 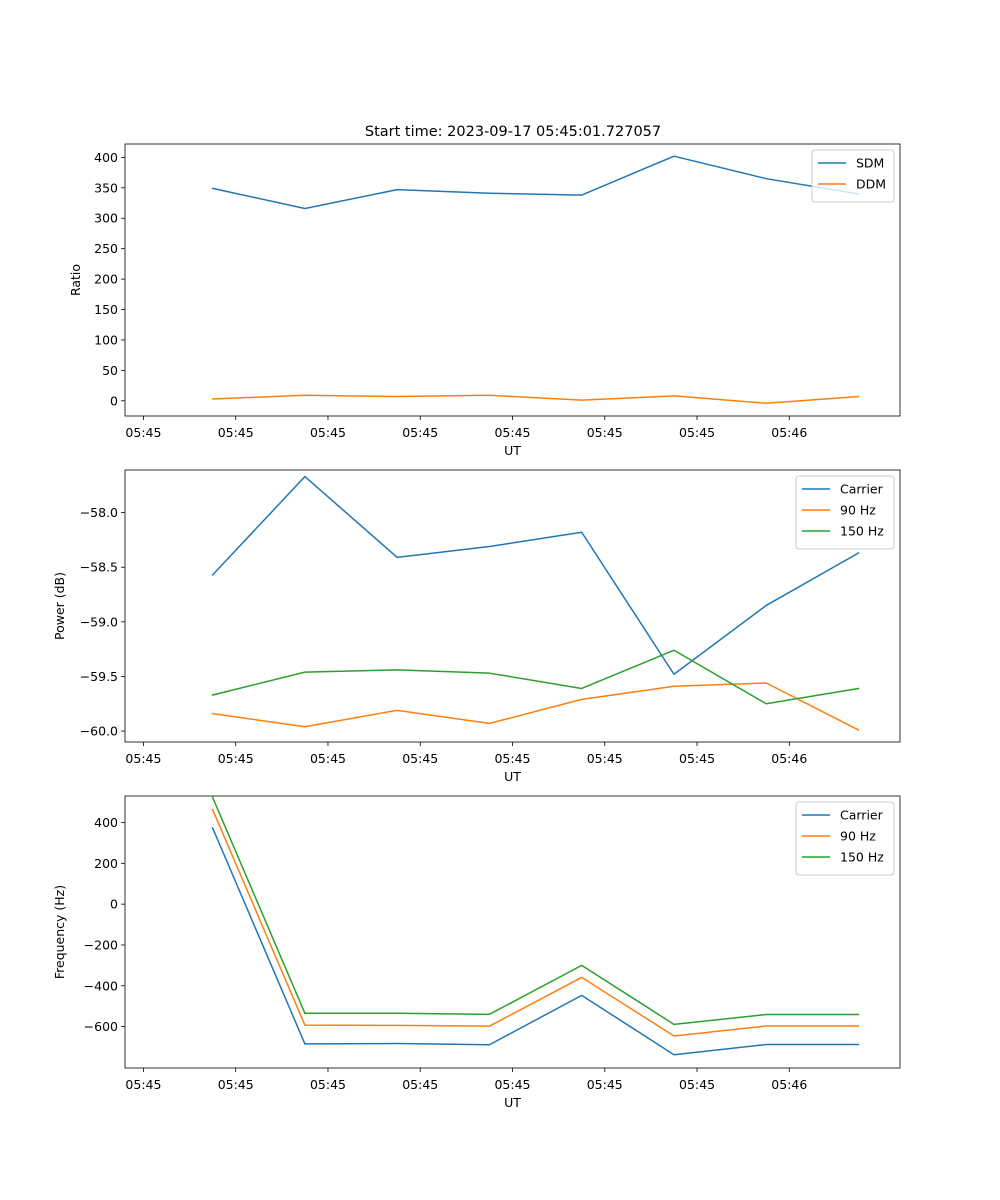 I want to click on y-tick-label: −58.0, so click(x=99, y=512).